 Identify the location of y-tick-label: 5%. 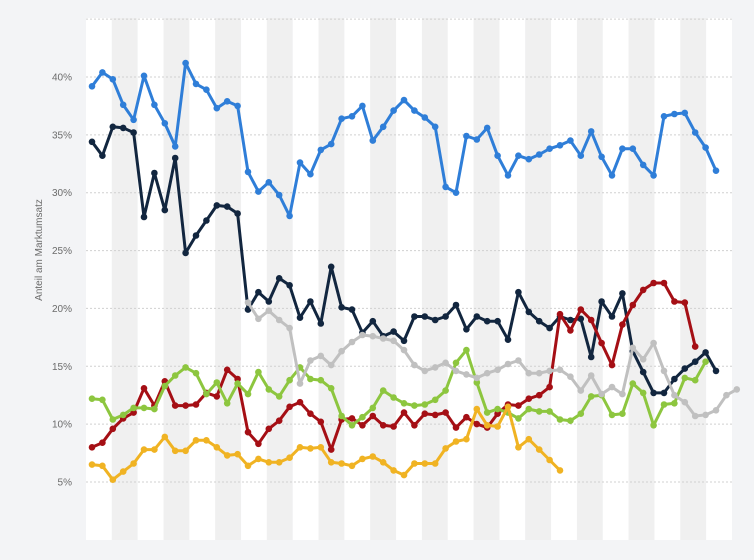
(65, 483).